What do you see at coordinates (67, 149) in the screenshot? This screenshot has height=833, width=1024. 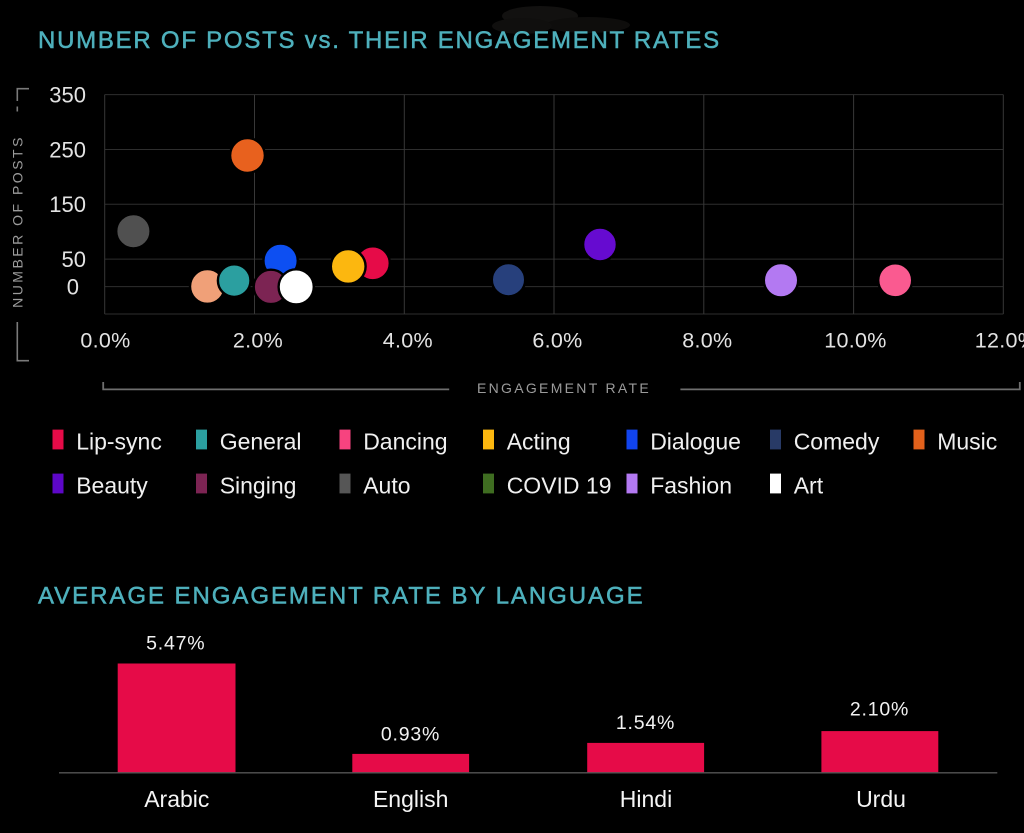 I see `svg-text: 250` at bounding box center [67, 149].